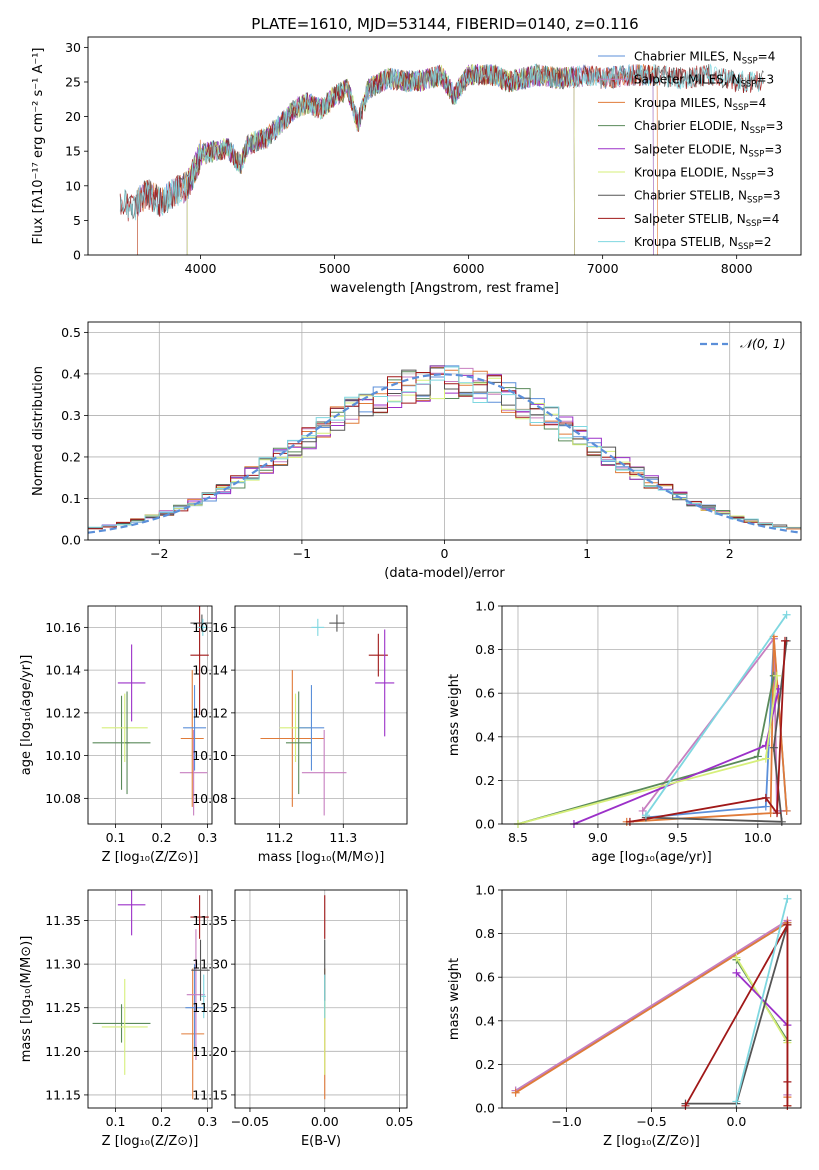 The image size is (819, 1170). Describe the element at coordinates (159, 553) in the screenshot. I see `x-tick-label: −2` at that location.